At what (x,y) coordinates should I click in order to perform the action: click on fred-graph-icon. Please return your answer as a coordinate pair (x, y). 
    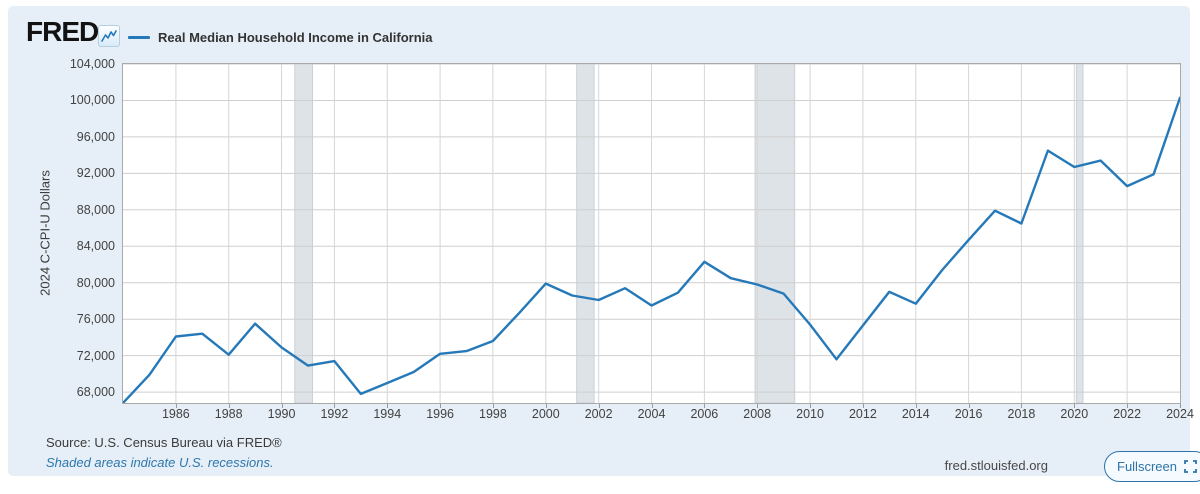
    Looking at the image, I should click on (109, 36).